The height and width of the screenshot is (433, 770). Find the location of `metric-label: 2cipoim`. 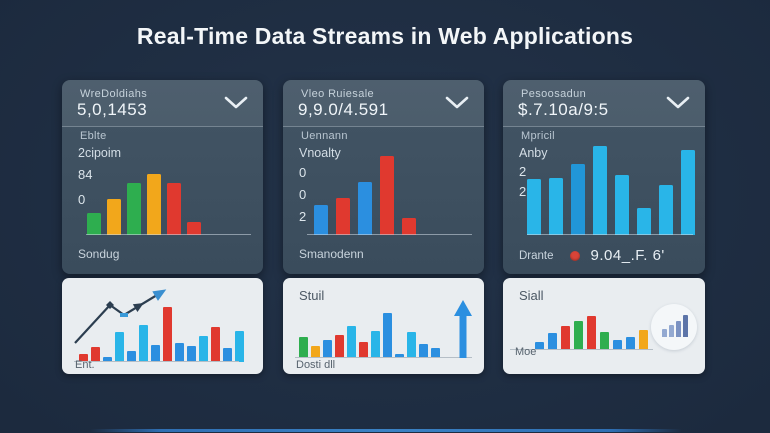

metric-label: 2cipoim is located at coordinates (100, 153).